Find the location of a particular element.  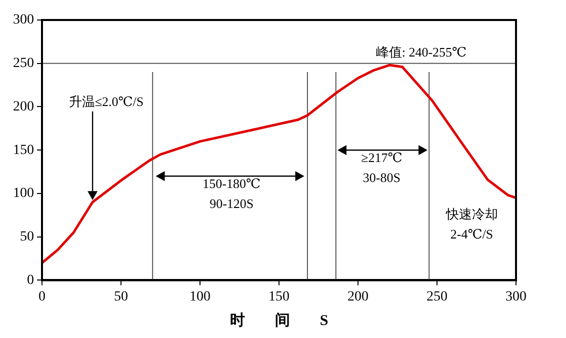

annotation: 升温≤2.0℃/S is located at coordinates (106, 101).